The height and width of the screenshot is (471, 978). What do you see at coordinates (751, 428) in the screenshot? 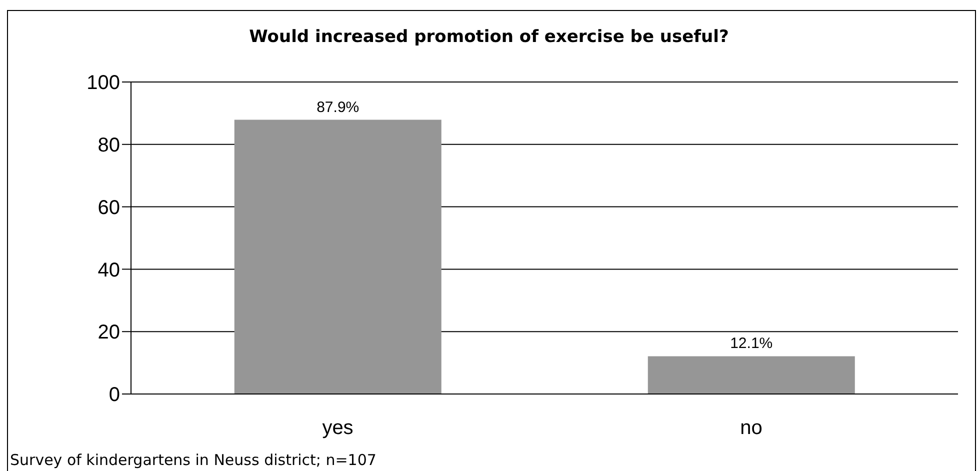
I see `x-tick-label: no` at bounding box center [751, 428].